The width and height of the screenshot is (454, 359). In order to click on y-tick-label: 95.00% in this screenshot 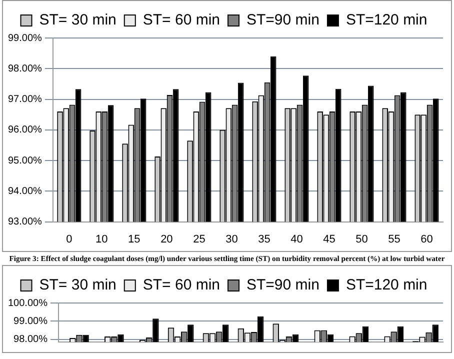, I will do `click(25, 160)`.